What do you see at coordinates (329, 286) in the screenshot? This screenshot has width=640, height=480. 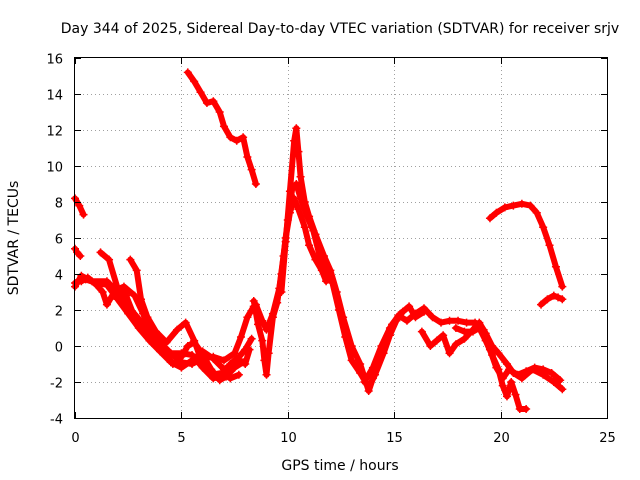 I see `series-track-i` at bounding box center [329, 286].